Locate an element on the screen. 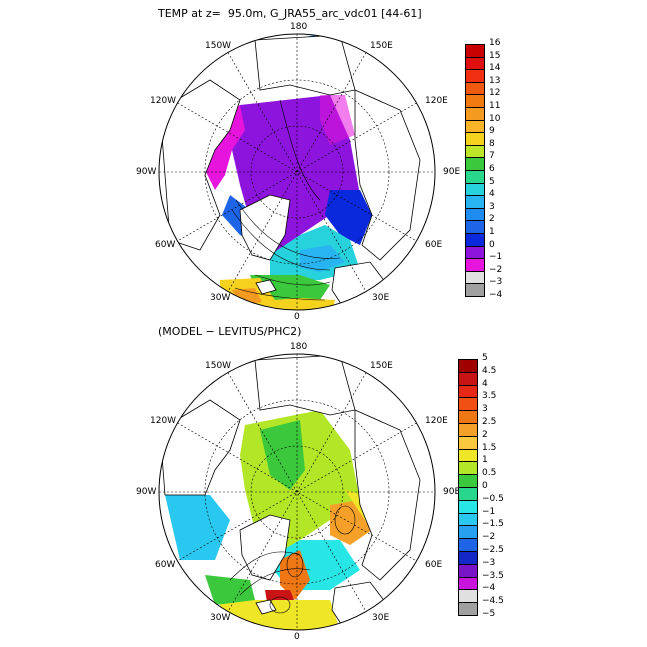  bottom-label-90w: 90W is located at coordinates (146, 492).